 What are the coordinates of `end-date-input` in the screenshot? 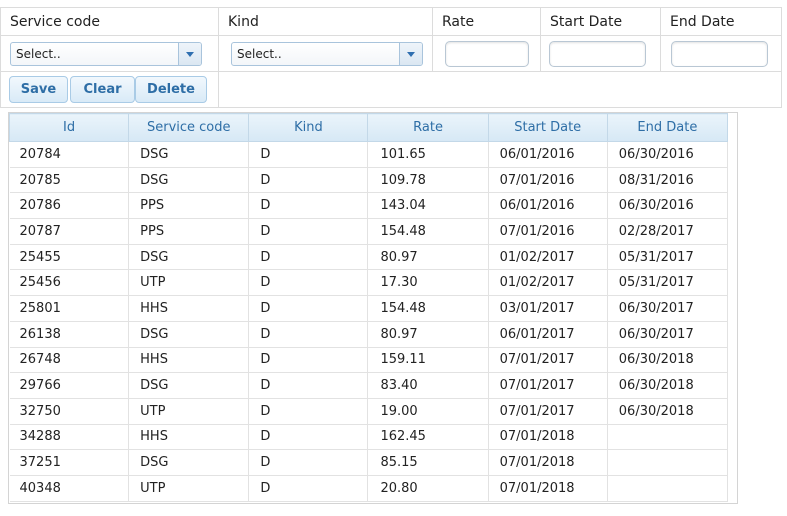 It's located at (719, 53).